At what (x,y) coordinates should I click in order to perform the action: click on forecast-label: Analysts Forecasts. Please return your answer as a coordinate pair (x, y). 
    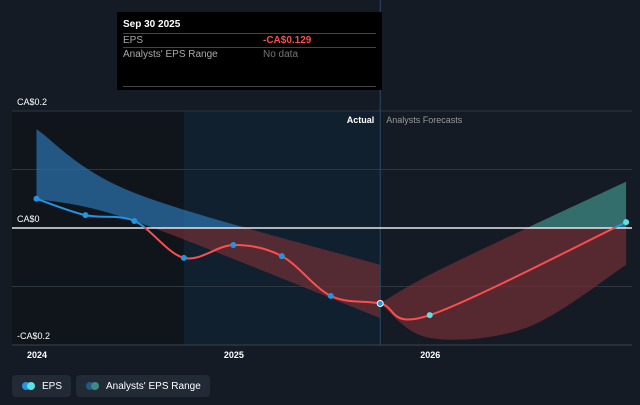
    Looking at the image, I should click on (424, 120).